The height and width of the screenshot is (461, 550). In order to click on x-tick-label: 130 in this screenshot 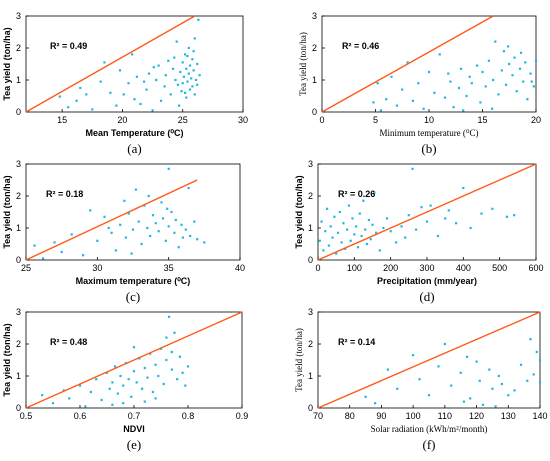, I will do `click(508, 416)`.